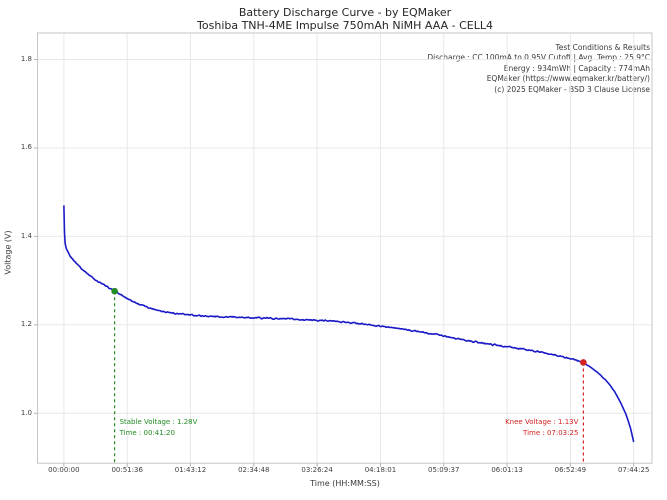  Describe the element at coordinates (147, 432) in the screenshot. I see `stable-time-text: Time : 00:41:20` at that location.